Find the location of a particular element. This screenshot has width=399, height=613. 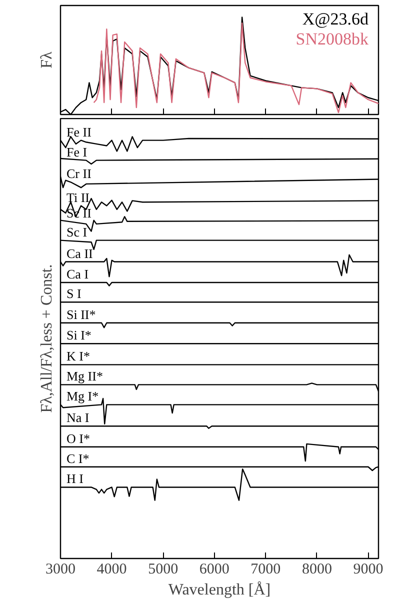

x-tick-label: 4000 is located at coordinates (111, 570).